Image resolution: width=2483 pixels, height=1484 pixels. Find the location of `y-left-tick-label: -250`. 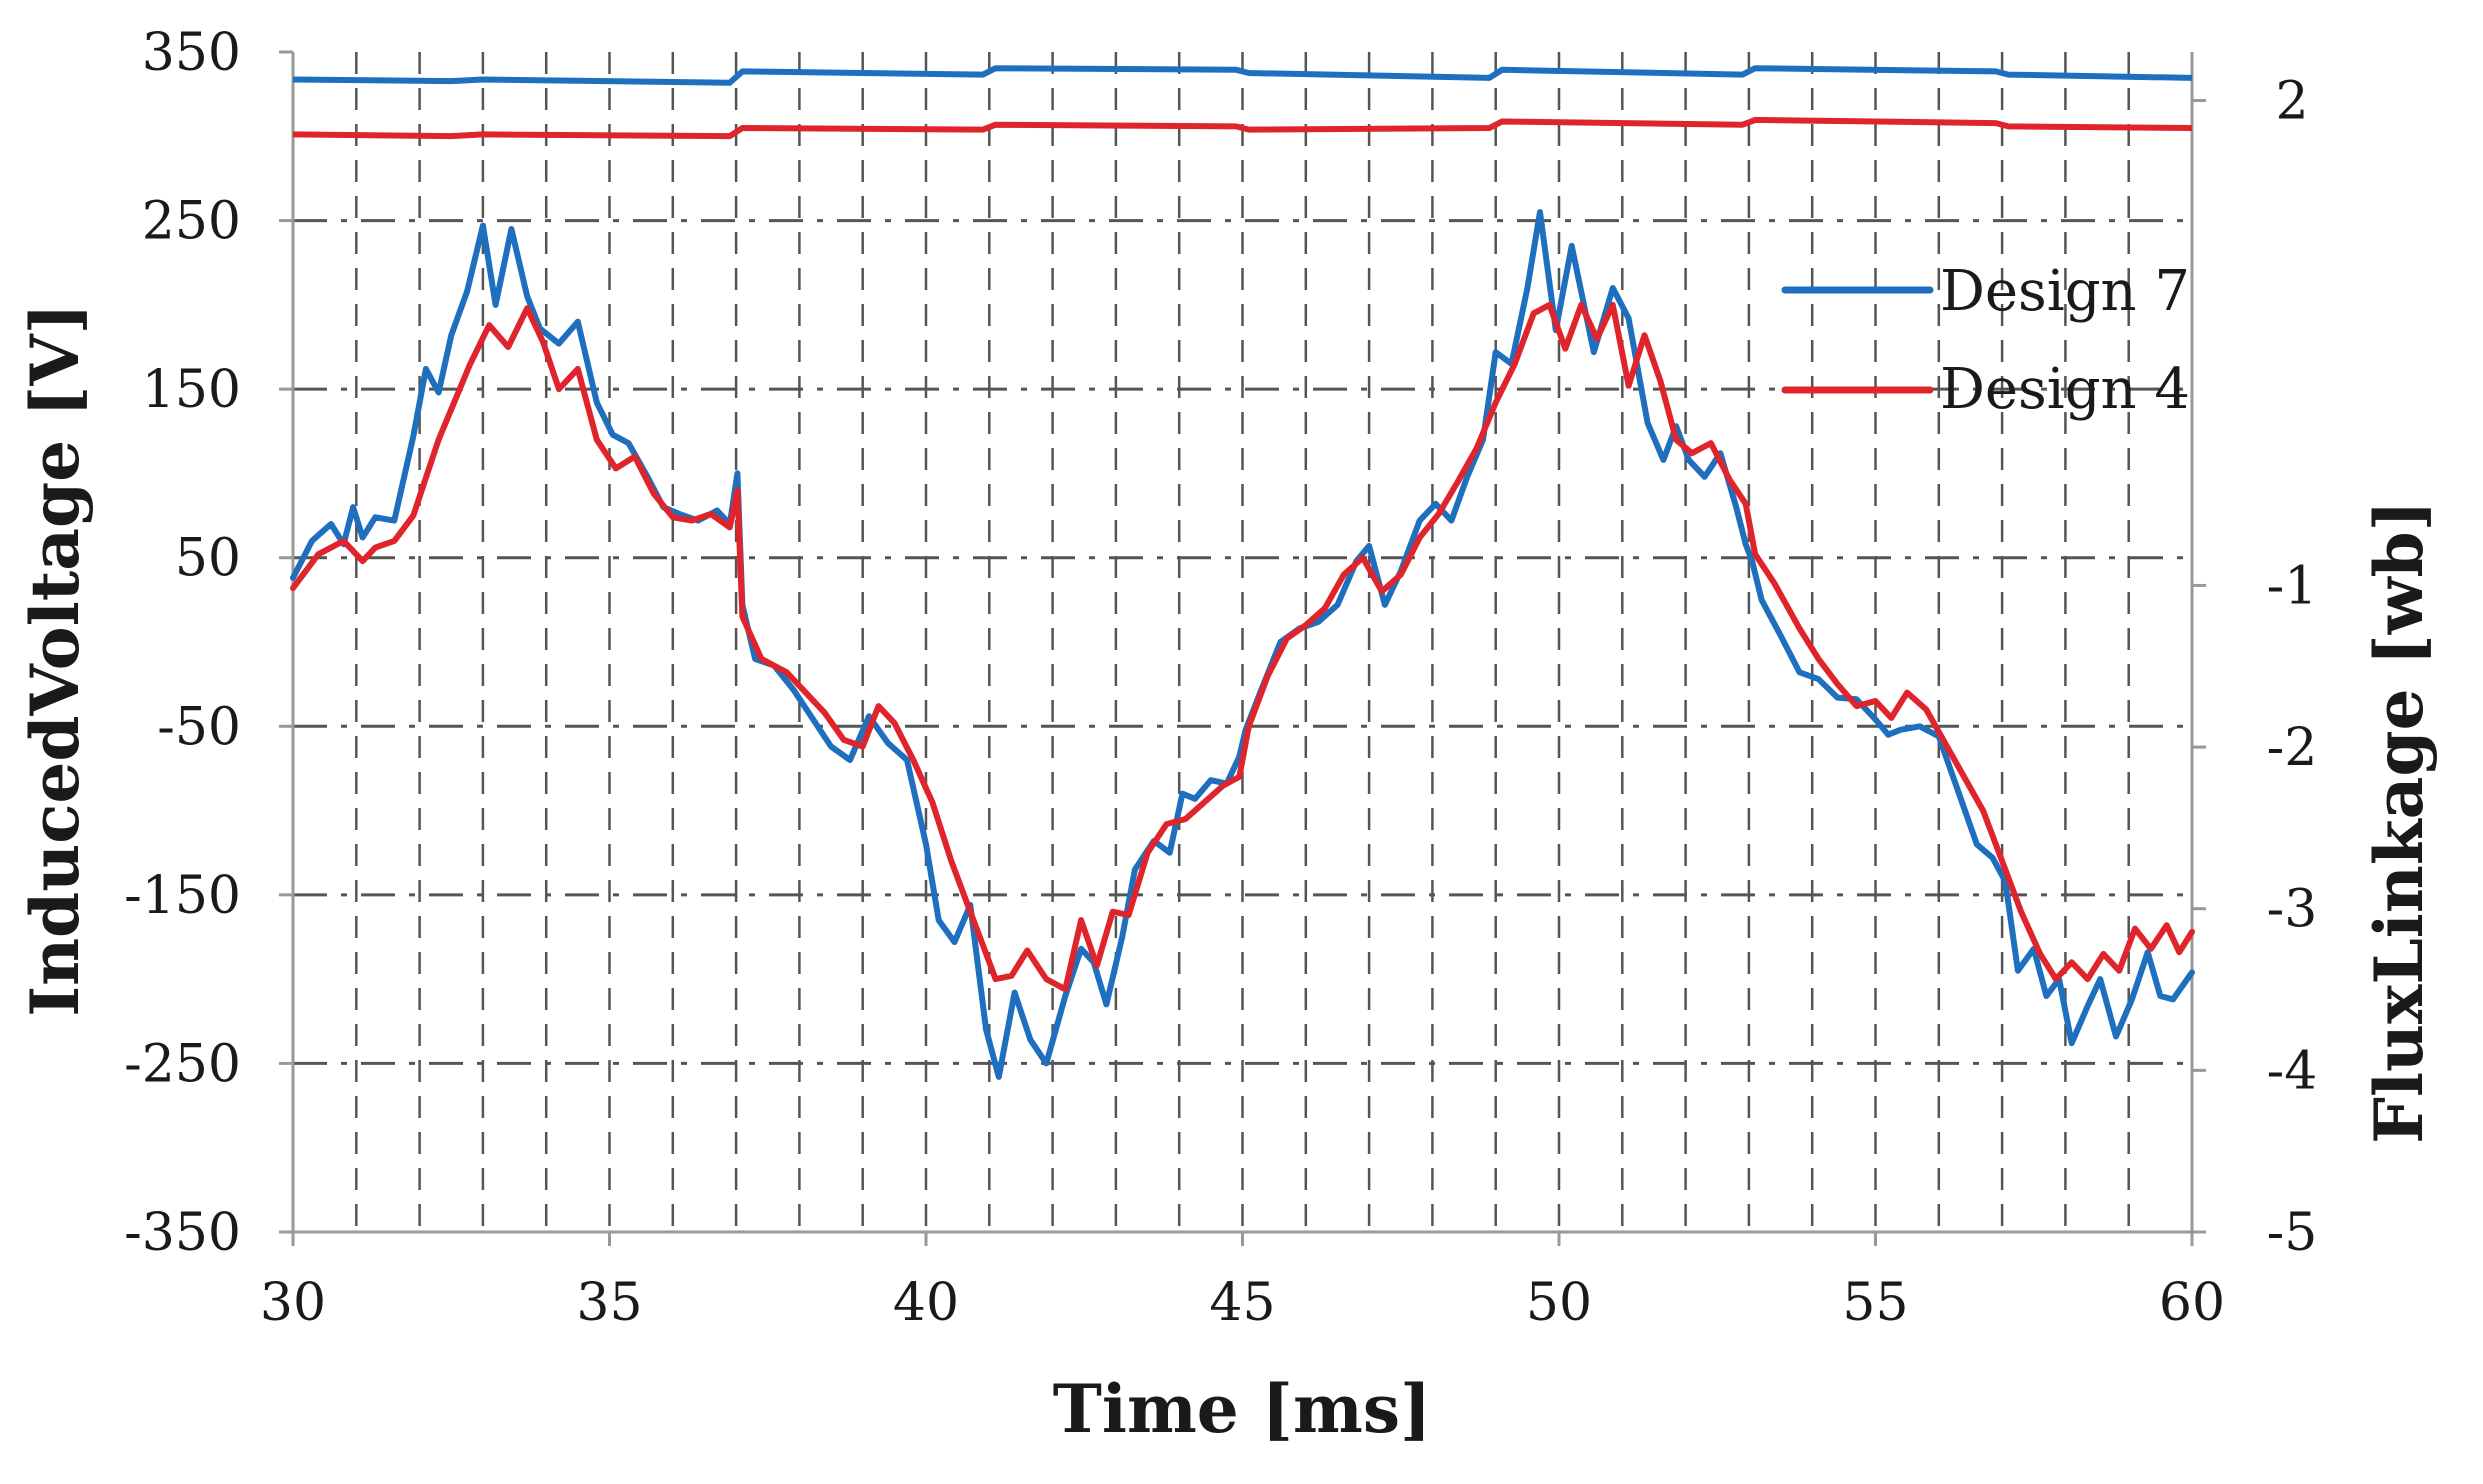

y-left-tick-label: -250 is located at coordinates (182, 1064).